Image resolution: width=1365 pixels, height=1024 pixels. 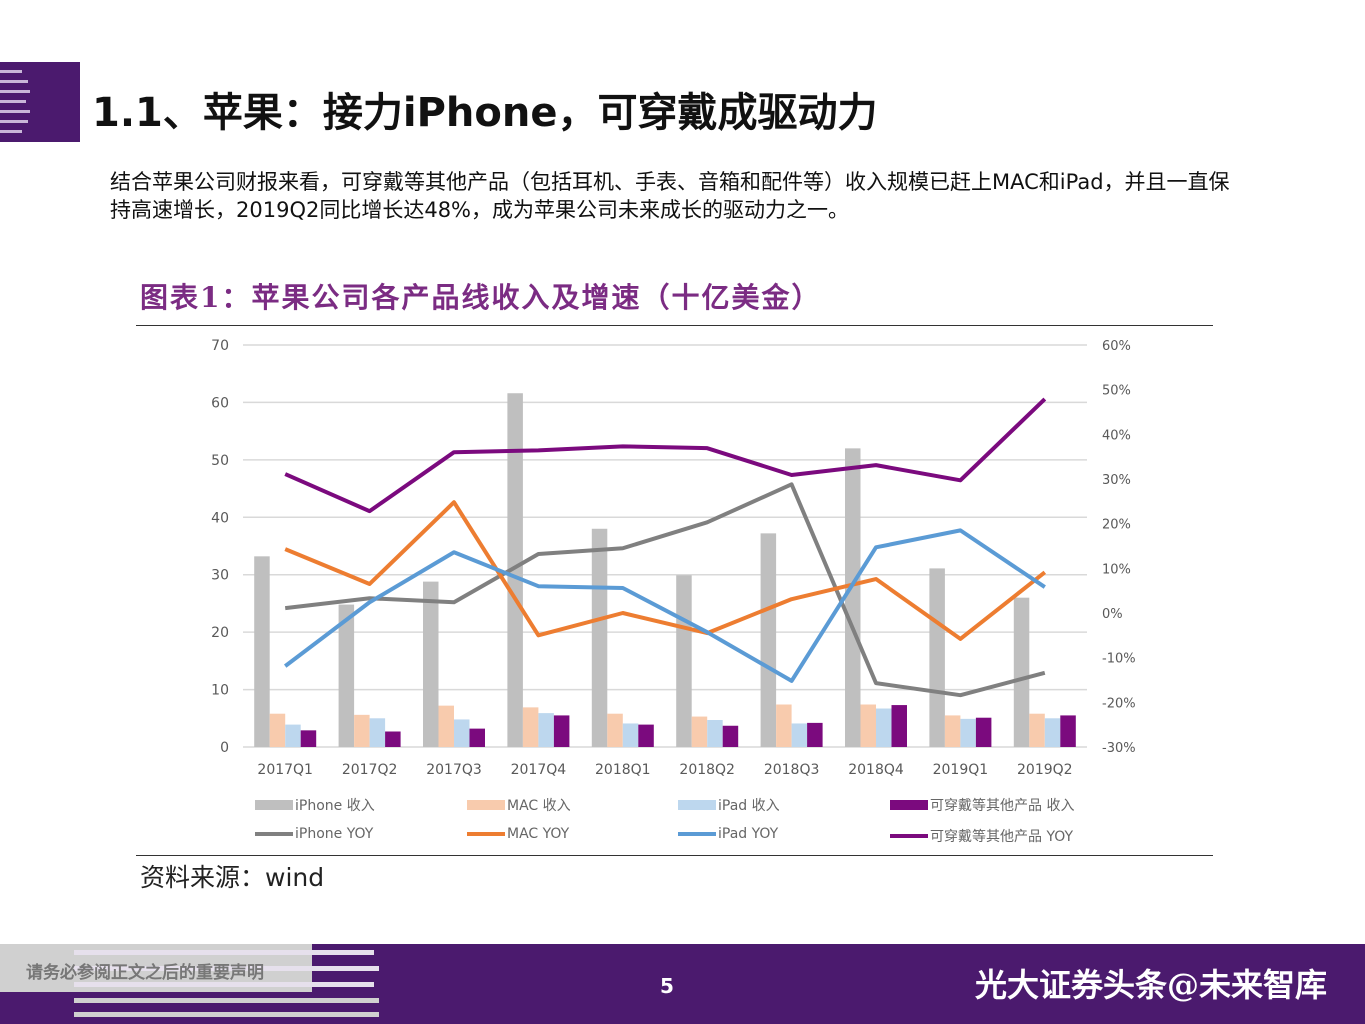 I want to click on legend-item: iPad 收入, so click(x=729, y=805).